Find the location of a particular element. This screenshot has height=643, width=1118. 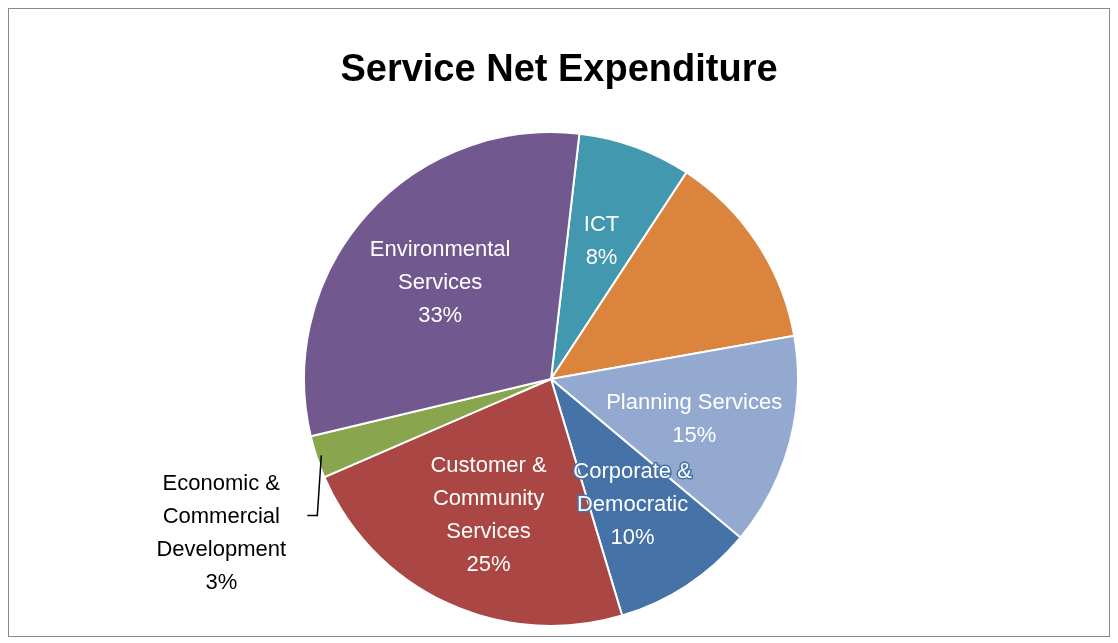

slice-label: Customer & Community Services is located at coordinates (488, 497).